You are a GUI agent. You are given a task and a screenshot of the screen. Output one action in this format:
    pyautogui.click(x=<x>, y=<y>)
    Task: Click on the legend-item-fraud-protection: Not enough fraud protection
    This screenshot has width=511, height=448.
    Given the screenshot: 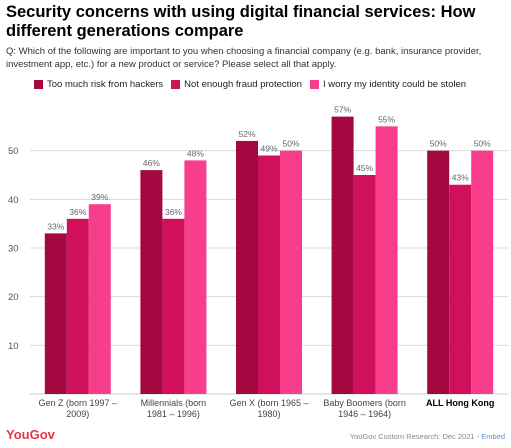 What is the action you would take?
    pyautogui.click(x=236, y=84)
    